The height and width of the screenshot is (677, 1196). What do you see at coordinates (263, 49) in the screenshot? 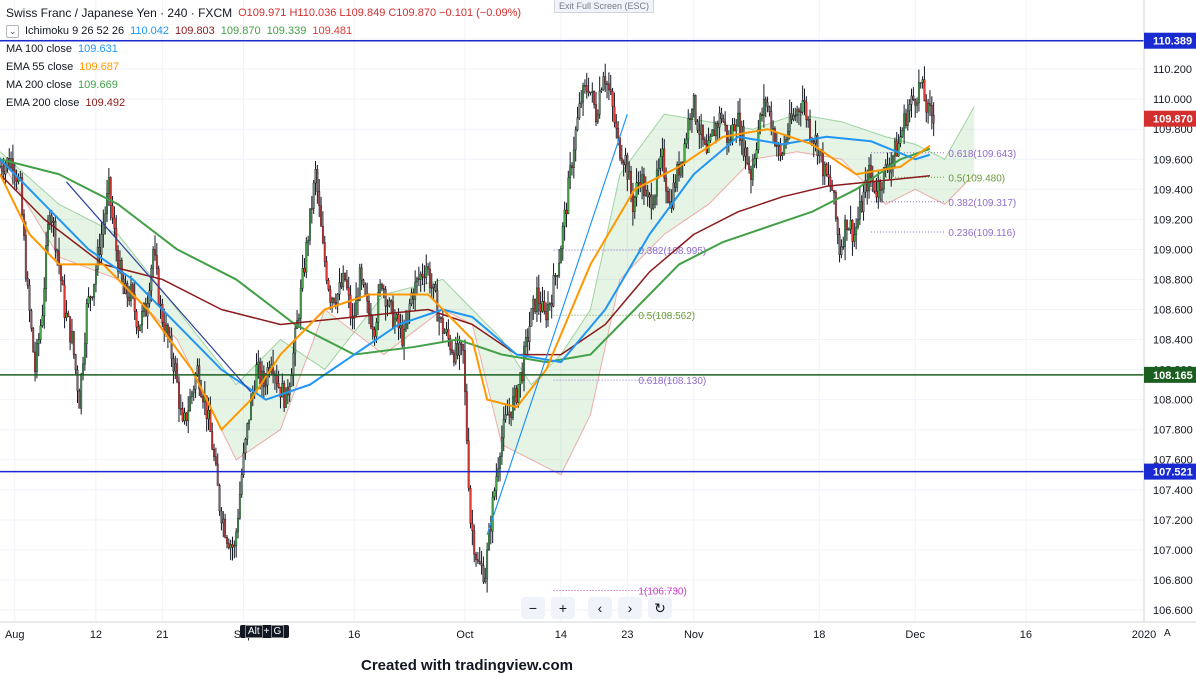
I see `indicator-ma100: MA 100 close 109.631` at bounding box center [263, 49].